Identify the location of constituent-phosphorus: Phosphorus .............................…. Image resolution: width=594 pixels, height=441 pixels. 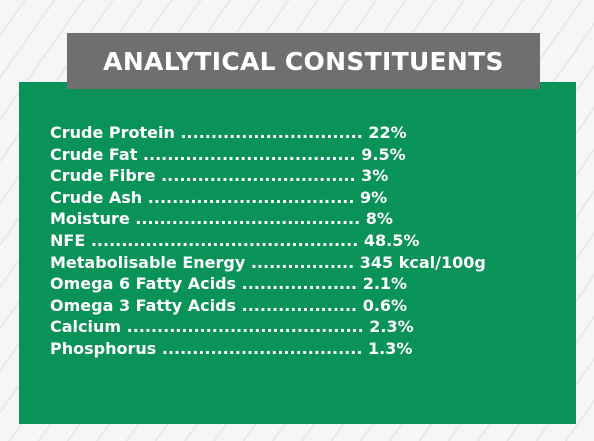
(268, 349).